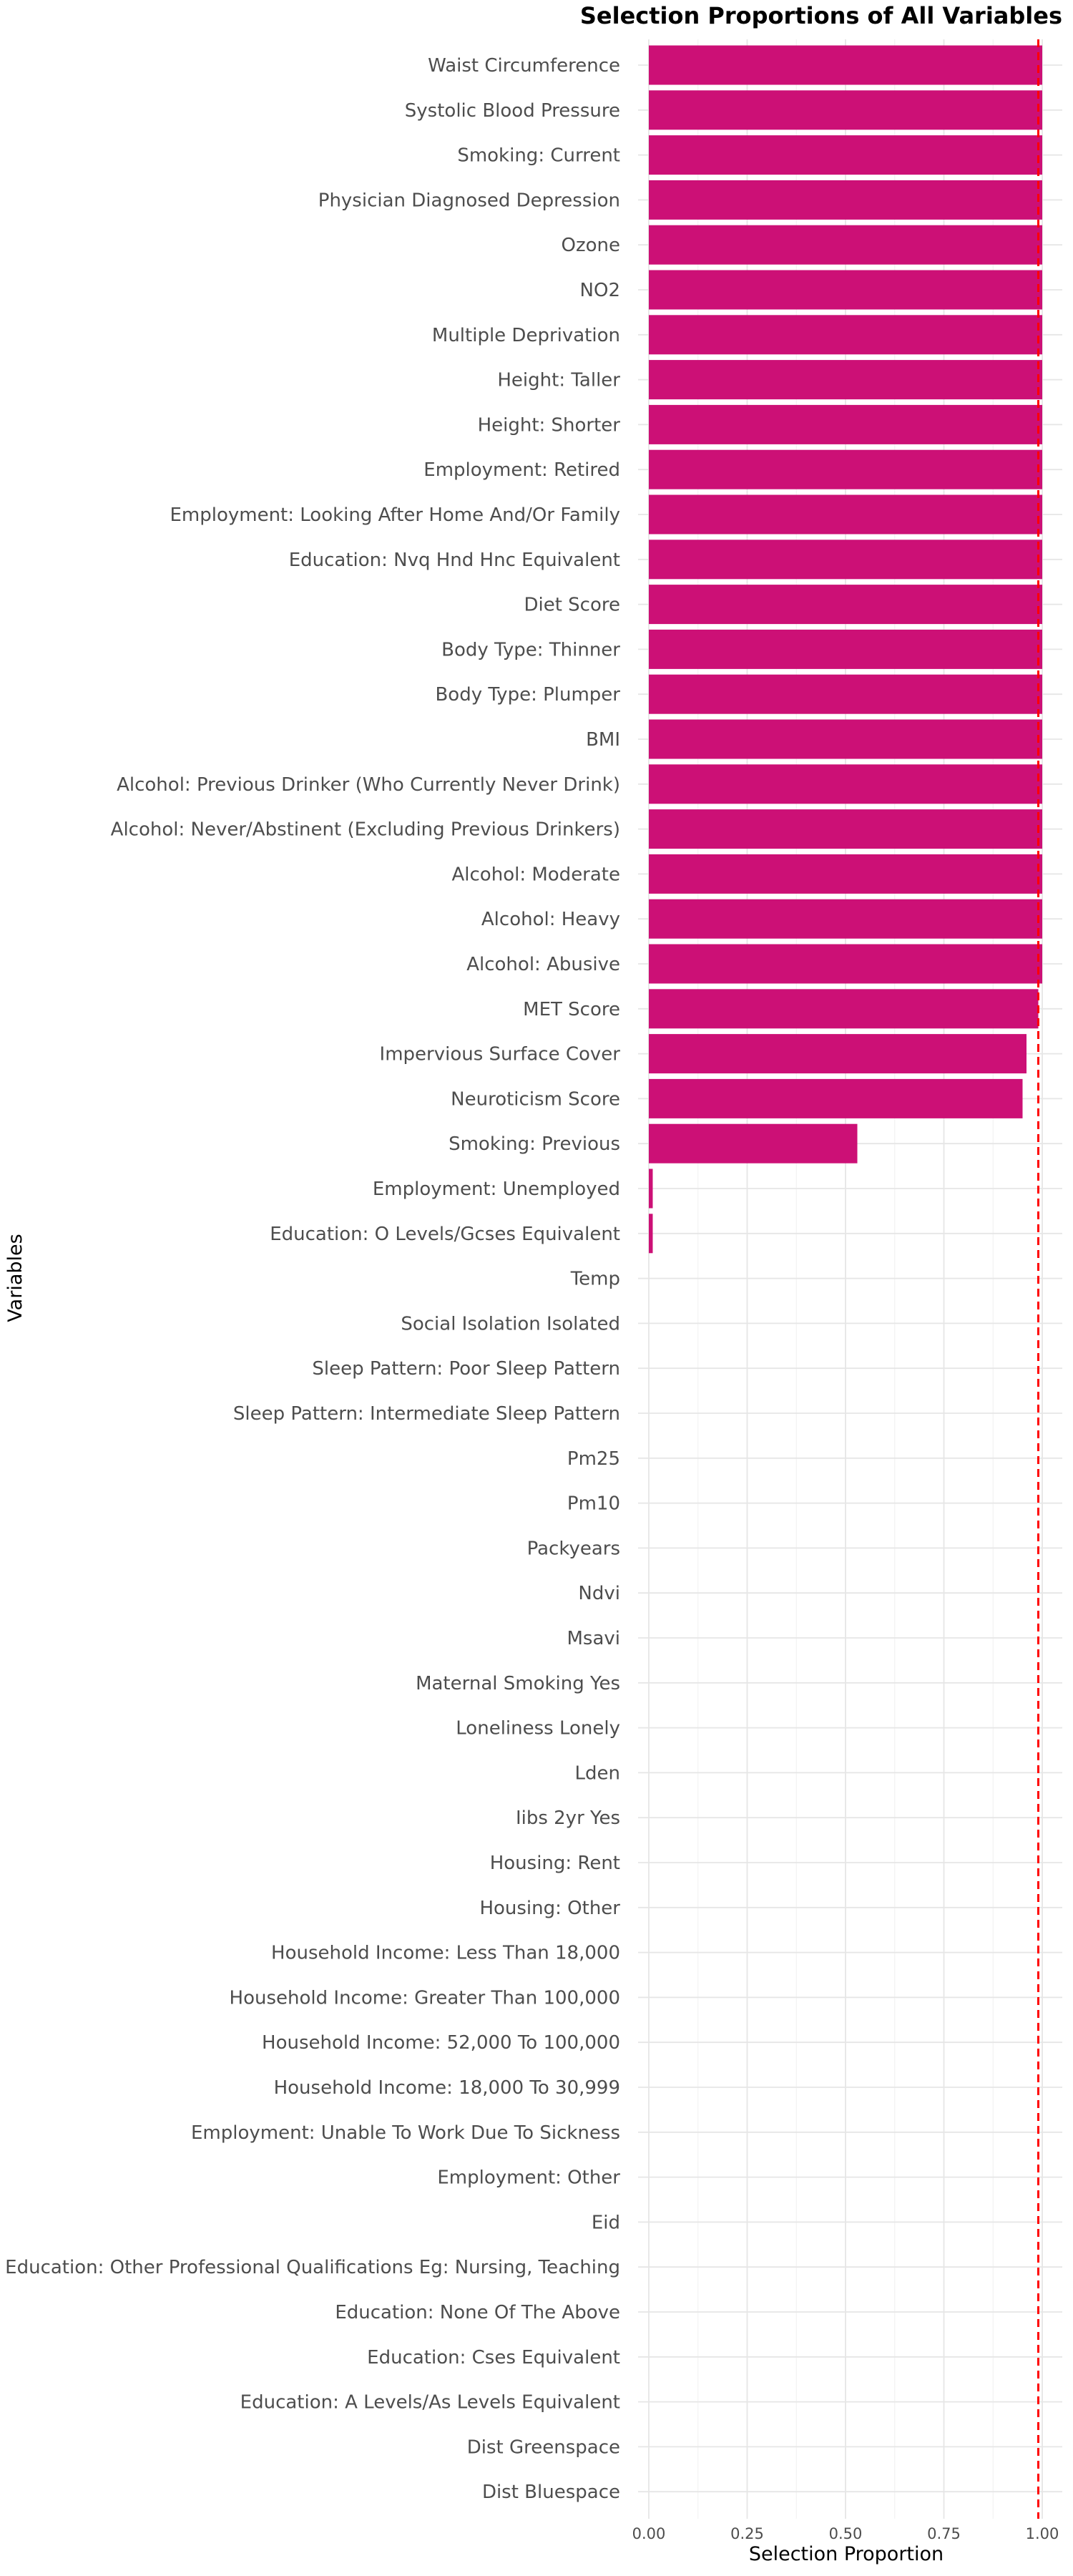 This screenshot has width=1073, height=2576. Describe the element at coordinates (593, 1459) in the screenshot. I see `category-label: Pm25` at that location.